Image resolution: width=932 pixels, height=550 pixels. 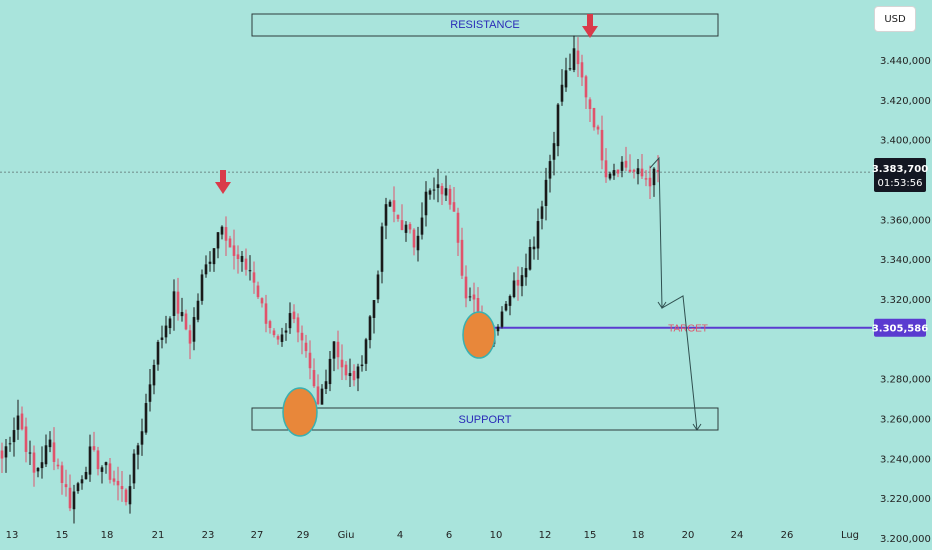 What do you see at coordinates (737, 535) in the screenshot?
I see `date-tick-label: 24` at bounding box center [737, 535].